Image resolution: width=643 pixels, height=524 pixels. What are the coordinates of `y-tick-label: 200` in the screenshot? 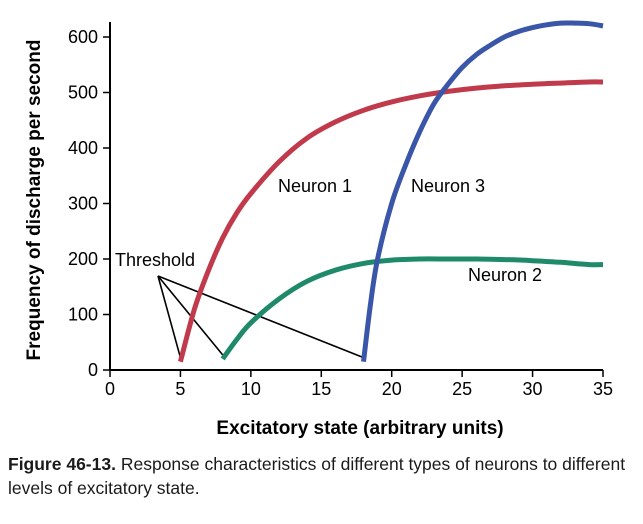 It's located at (83, 259).